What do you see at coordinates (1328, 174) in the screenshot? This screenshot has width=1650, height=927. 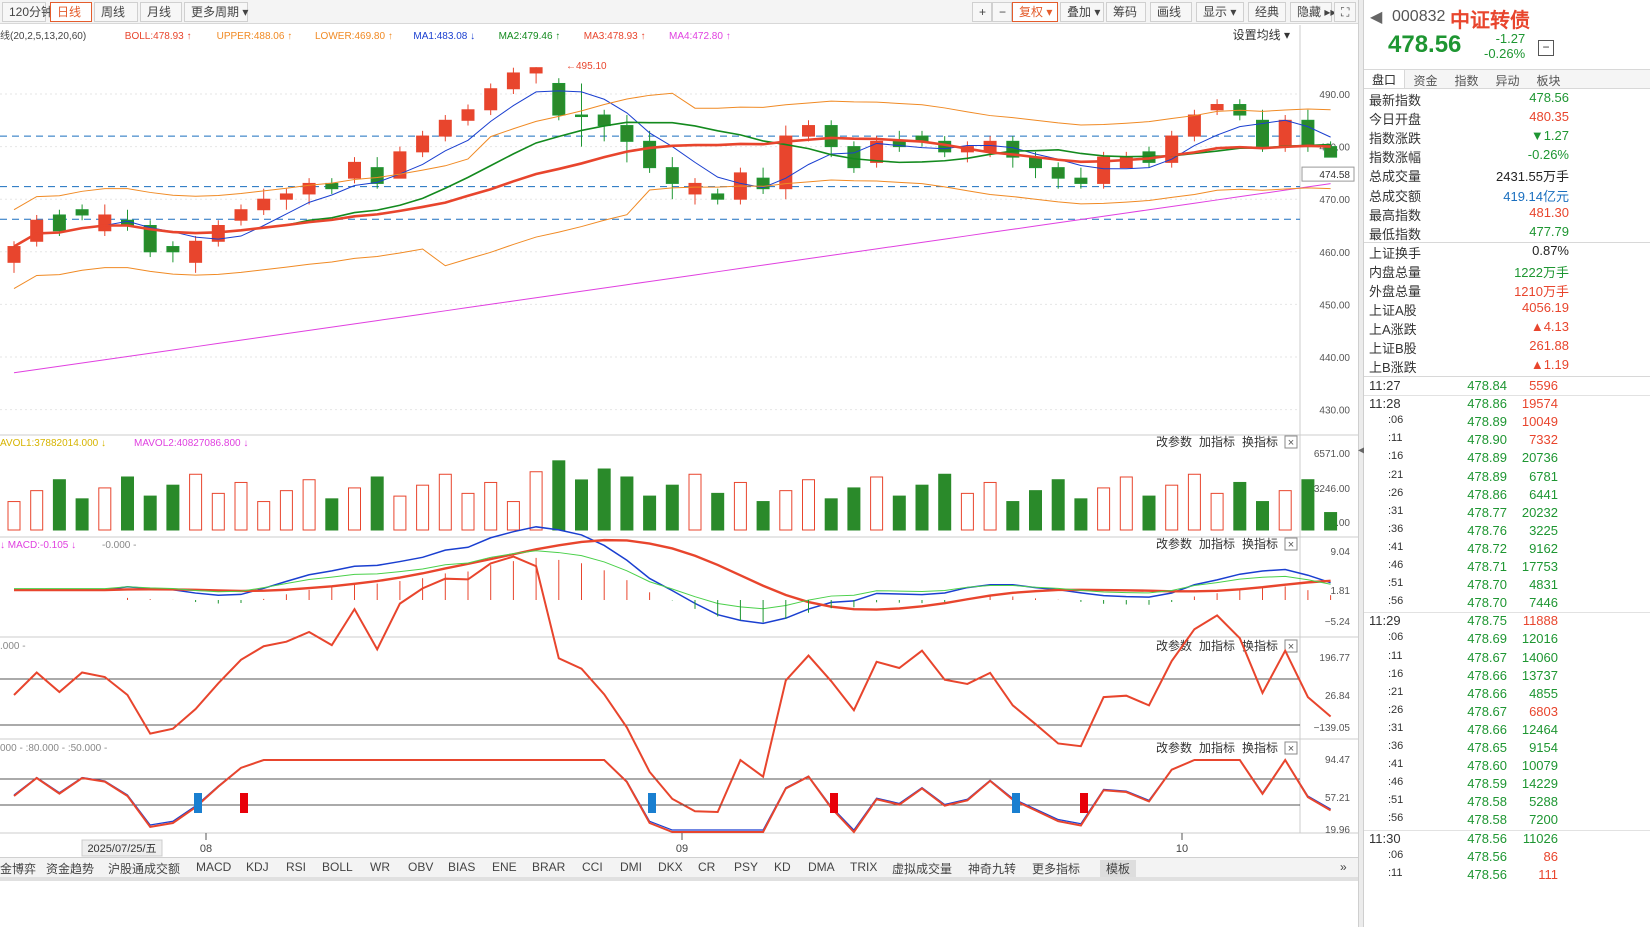 I see `current-price-box` at bounding box center [1328, 174].